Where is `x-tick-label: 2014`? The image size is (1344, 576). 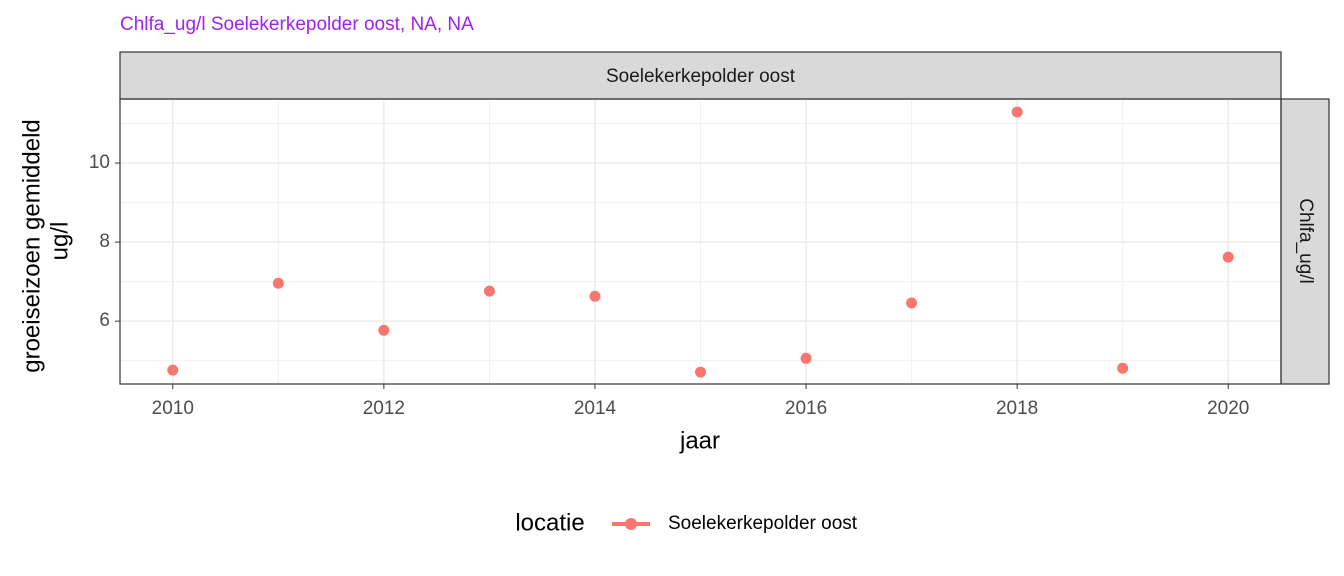
x-tick-label: 2014 is located at coordinates (595, 408).